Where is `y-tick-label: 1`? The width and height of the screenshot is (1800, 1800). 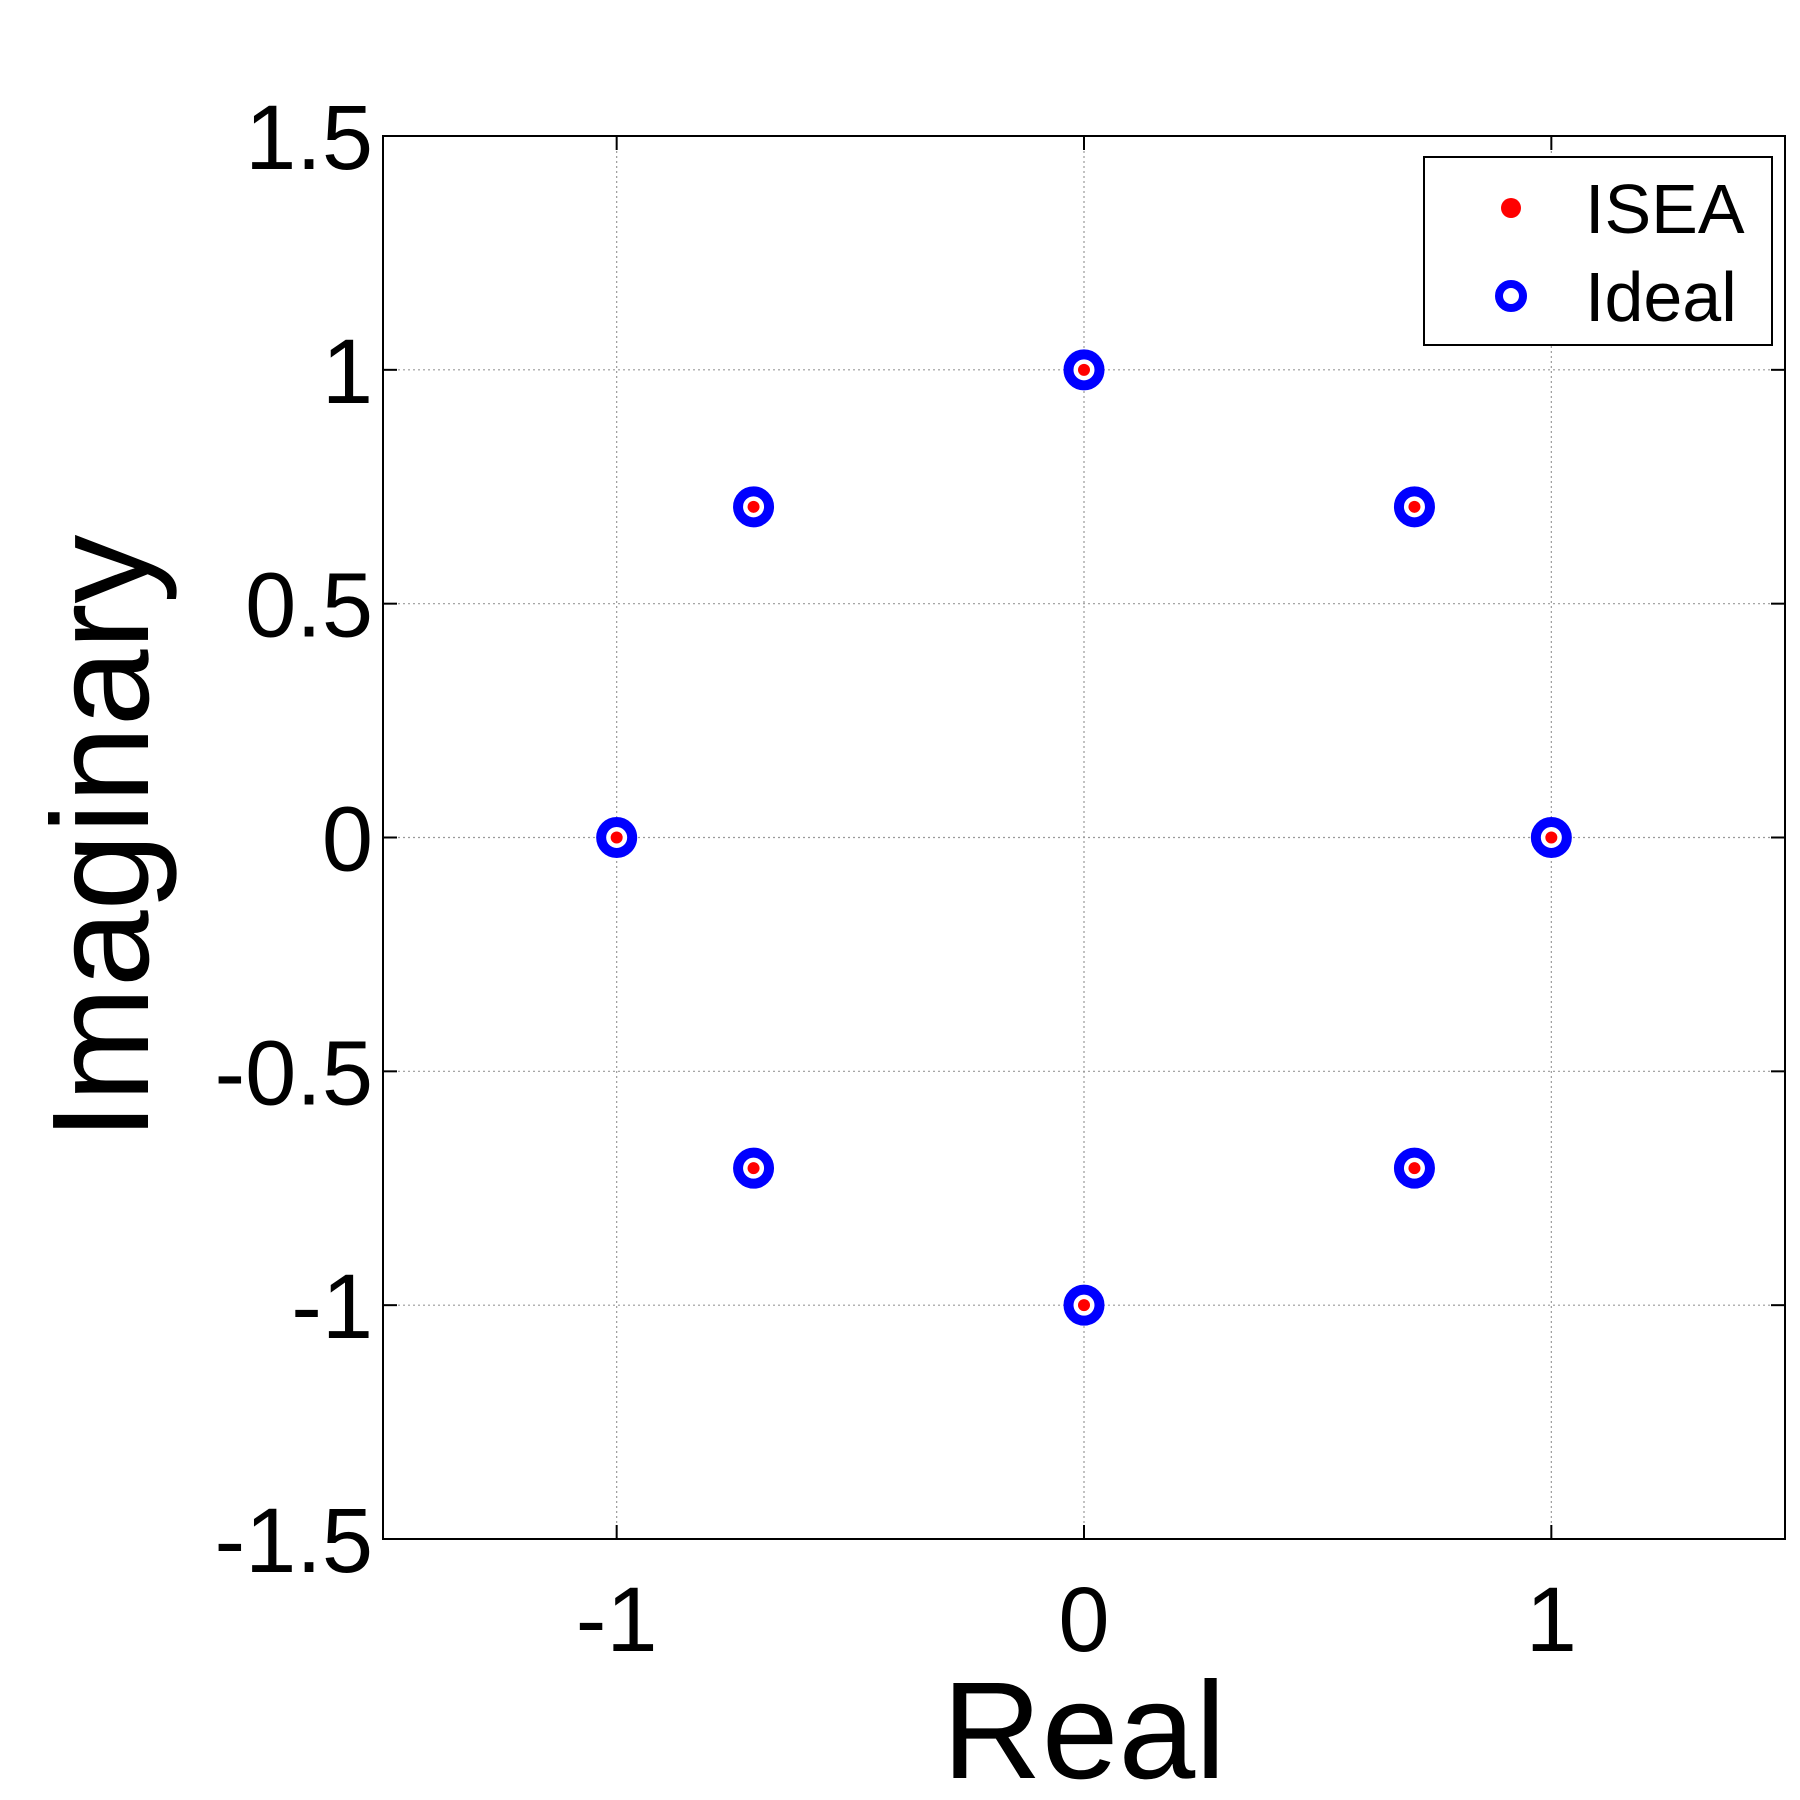
y-tick-label: 1 is located at coordinates (347, 372).